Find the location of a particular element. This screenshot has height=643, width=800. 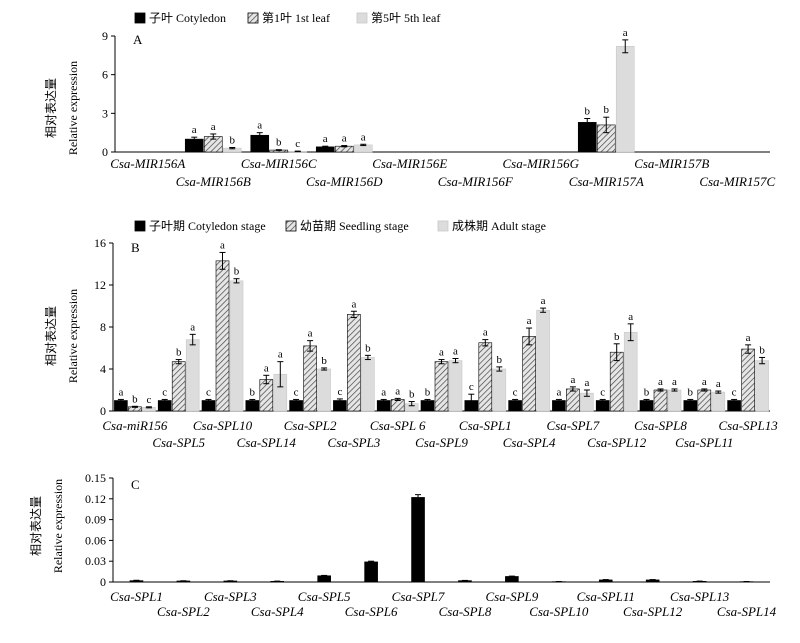

bar-csa-spl9-s1 is located at coordinates (427, 406).